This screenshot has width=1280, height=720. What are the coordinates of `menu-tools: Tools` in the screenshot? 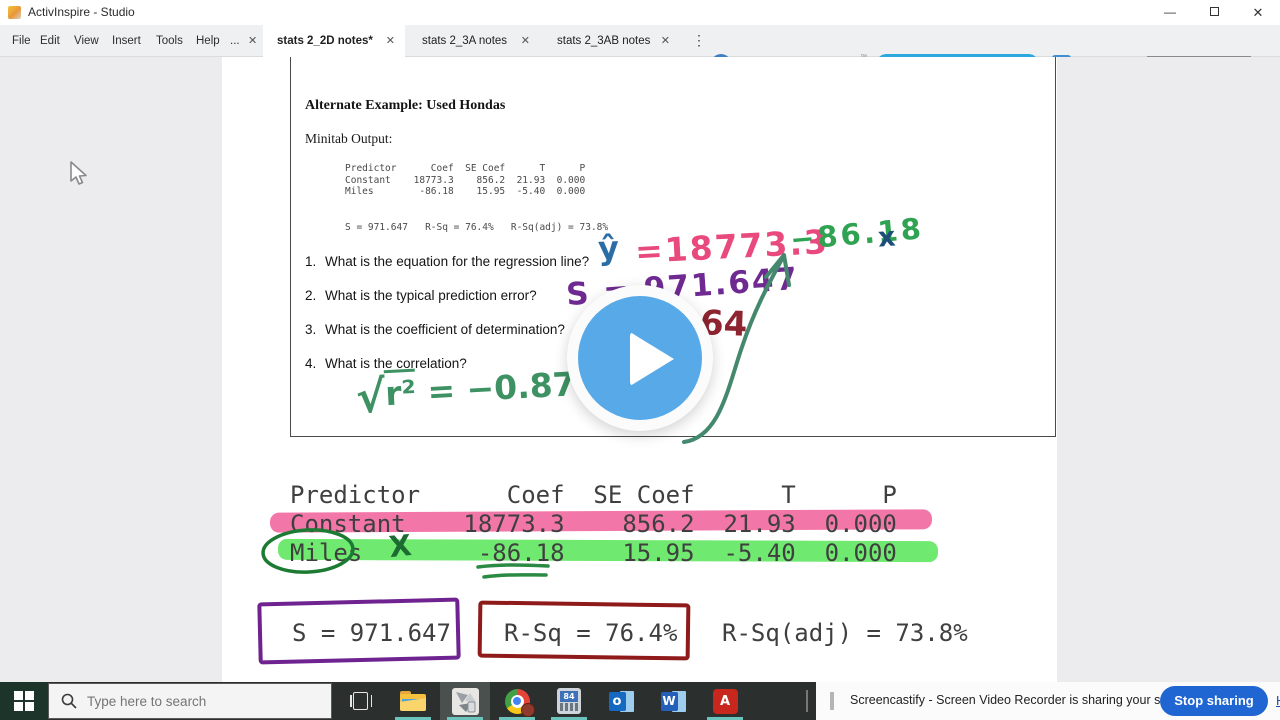 It's located at (169, 41).